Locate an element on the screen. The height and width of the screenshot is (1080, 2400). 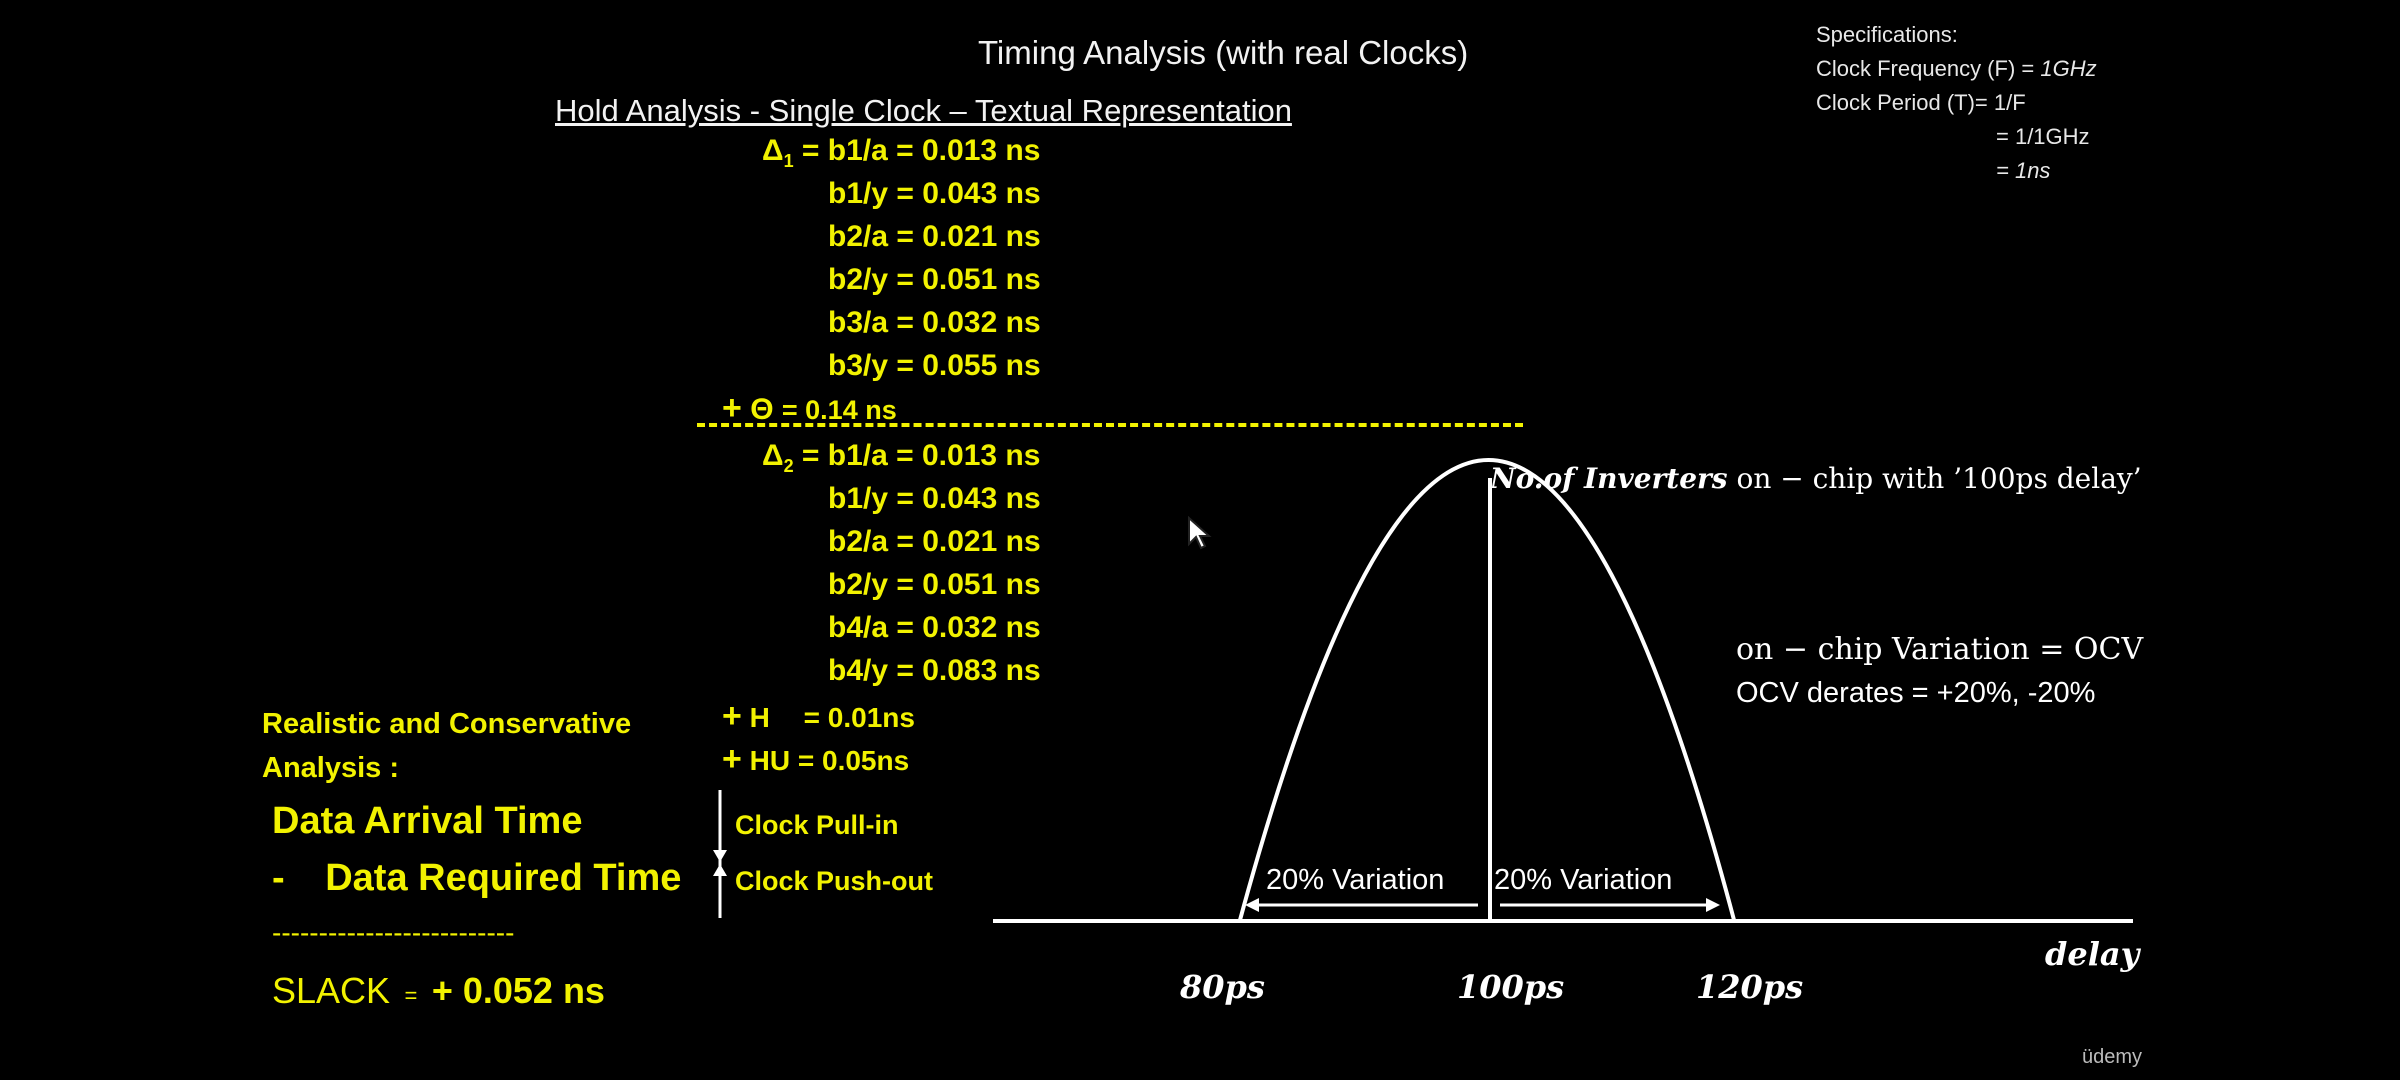
spec-frequency-label: Clock Frequency (F) = is located at coordinates (1928, 68).